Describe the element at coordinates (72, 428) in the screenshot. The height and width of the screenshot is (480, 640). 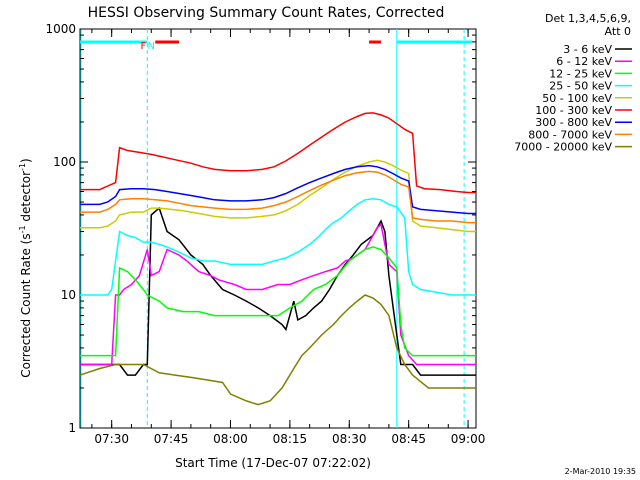
I see `y-tick-label: 1` at that location.